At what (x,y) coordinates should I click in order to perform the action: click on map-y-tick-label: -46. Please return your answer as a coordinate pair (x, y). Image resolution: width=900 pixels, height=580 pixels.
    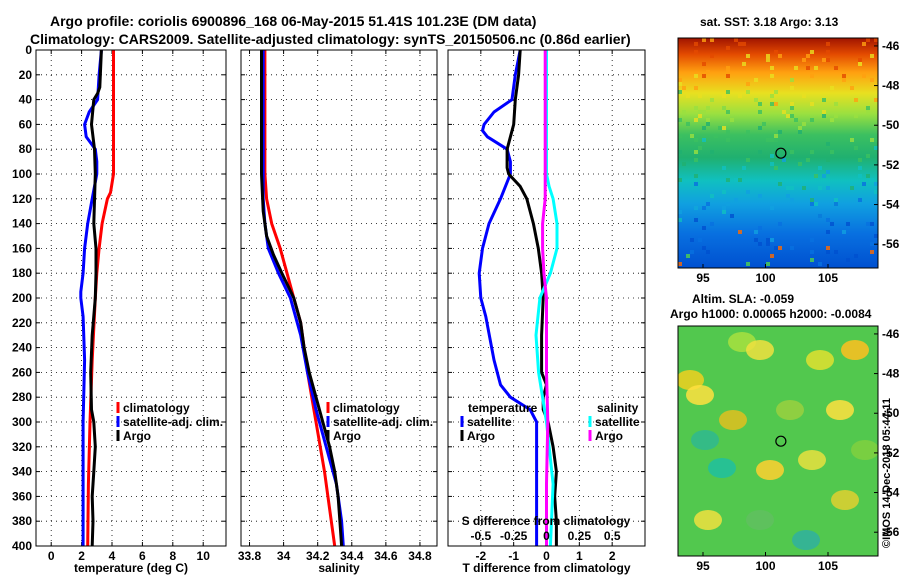
    Looking at the image, I should click on (891, 46).